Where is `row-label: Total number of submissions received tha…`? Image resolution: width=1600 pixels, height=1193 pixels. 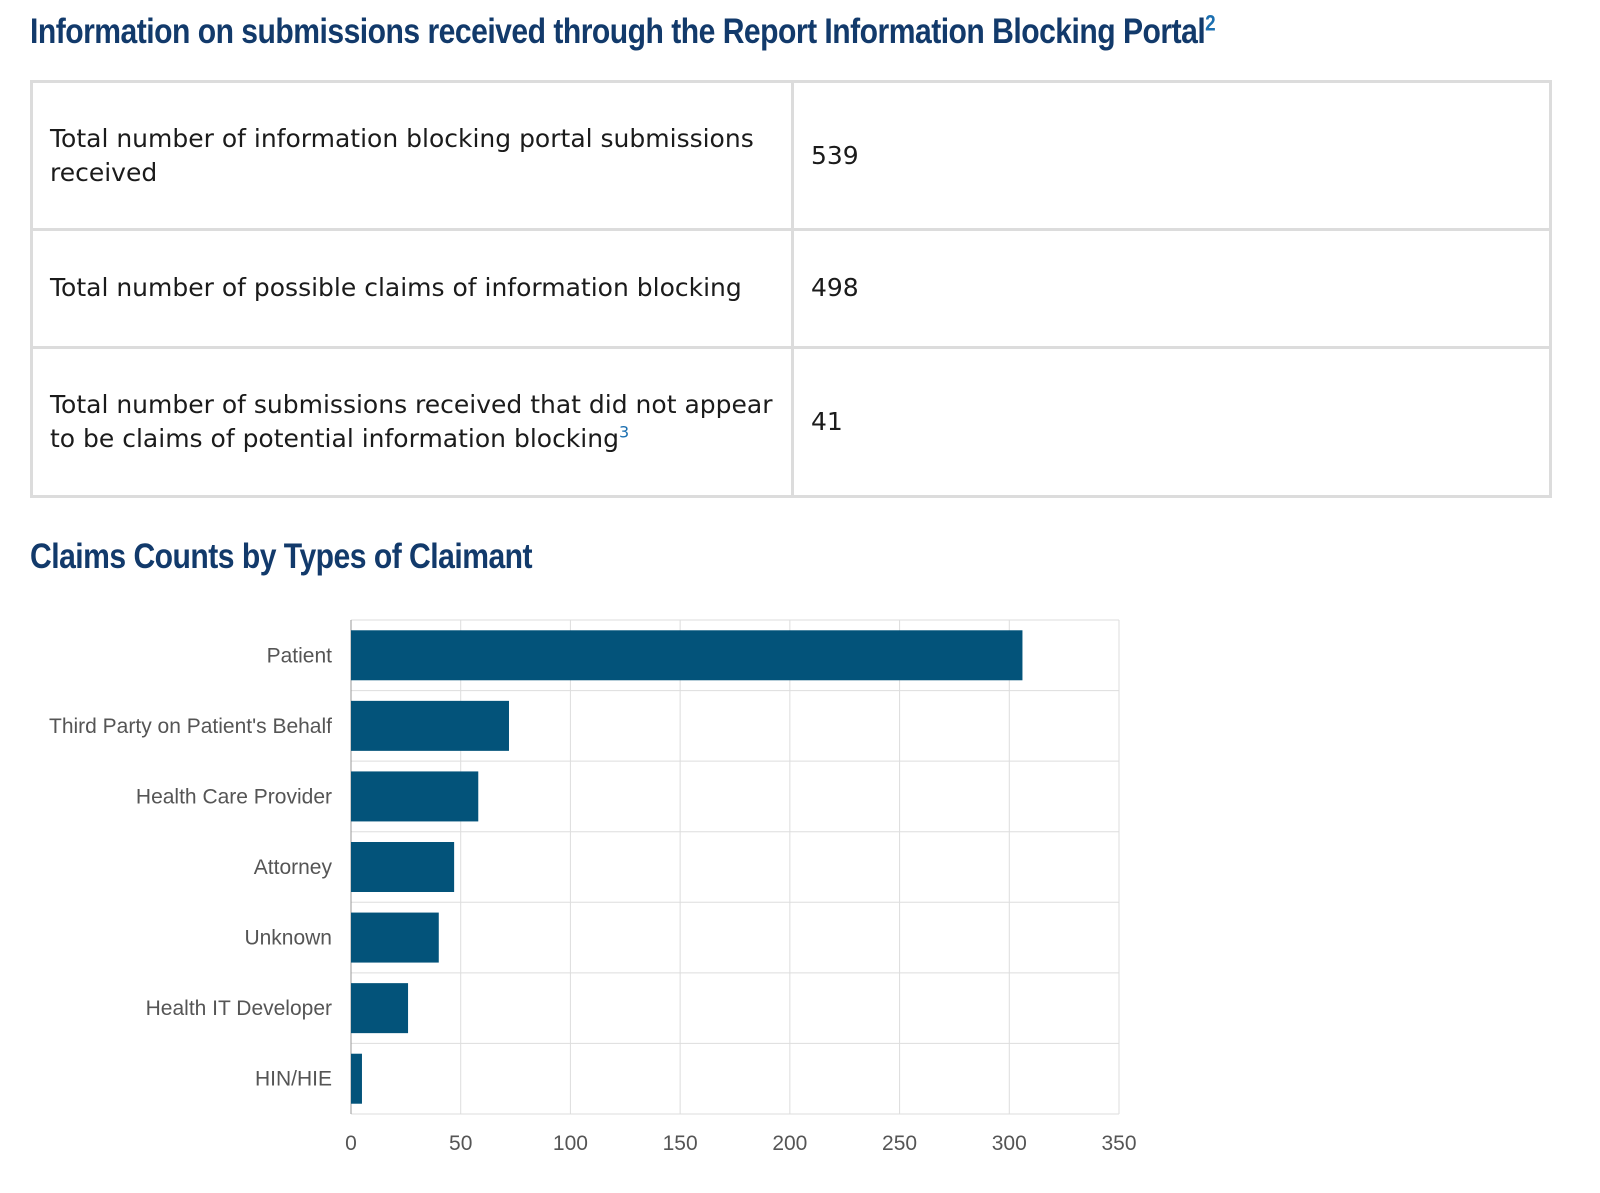 row-label: Total number of submissions received tha… is located at coordinates (412, 422).